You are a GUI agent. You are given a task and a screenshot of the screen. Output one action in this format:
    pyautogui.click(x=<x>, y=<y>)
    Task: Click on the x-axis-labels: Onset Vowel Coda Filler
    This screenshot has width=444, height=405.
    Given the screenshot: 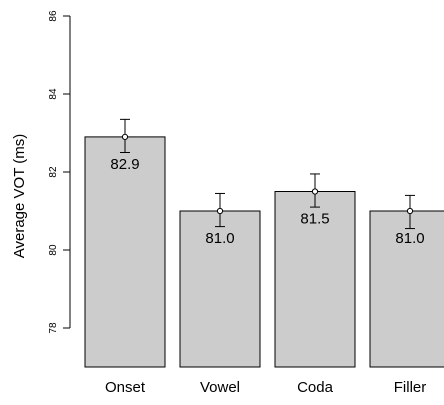 What is the action you would take?
    pyautogui.click(x=265, y=387)
    